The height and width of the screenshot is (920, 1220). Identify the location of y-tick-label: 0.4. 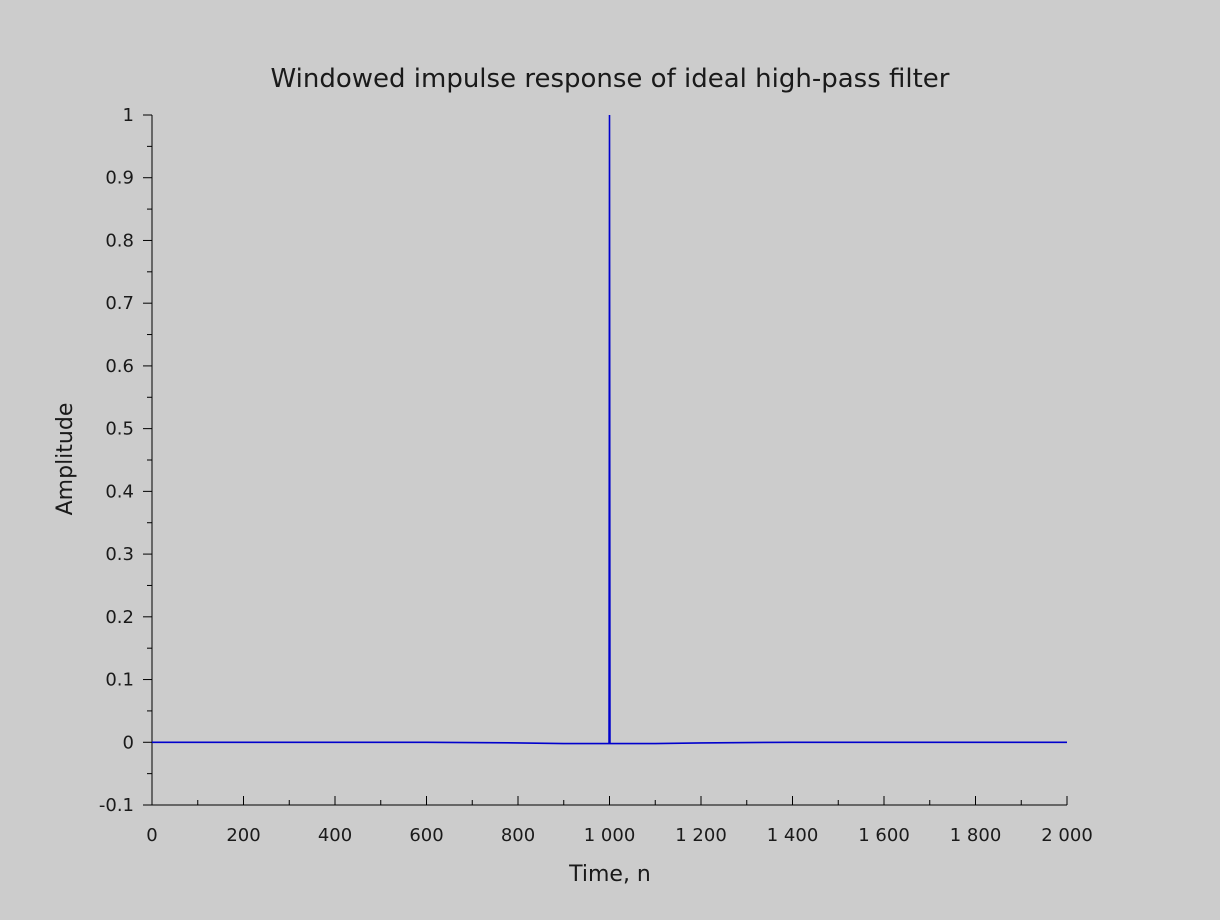
(119, 491).